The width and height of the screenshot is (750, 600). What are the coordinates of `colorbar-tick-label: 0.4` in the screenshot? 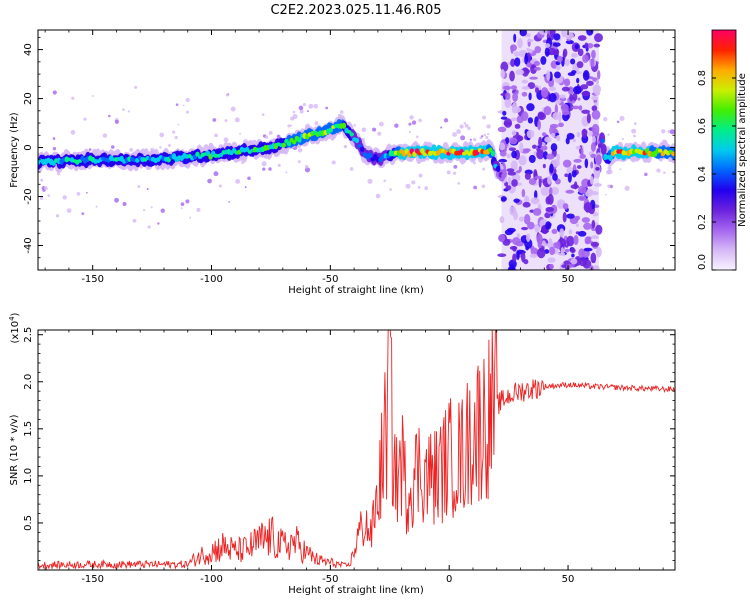 It's located at (702, 174).